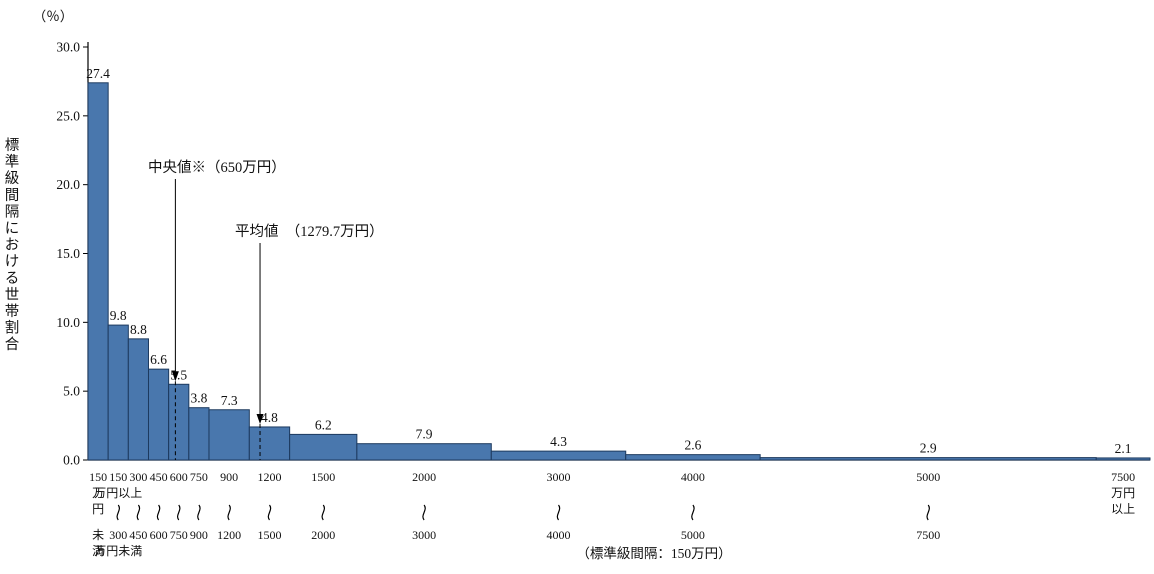 The height and width of the screenshot is (574, 1154). Describe the element at coordinates (12, 245) in the screenshot. I see `y-axis-title-char: お` at that location.